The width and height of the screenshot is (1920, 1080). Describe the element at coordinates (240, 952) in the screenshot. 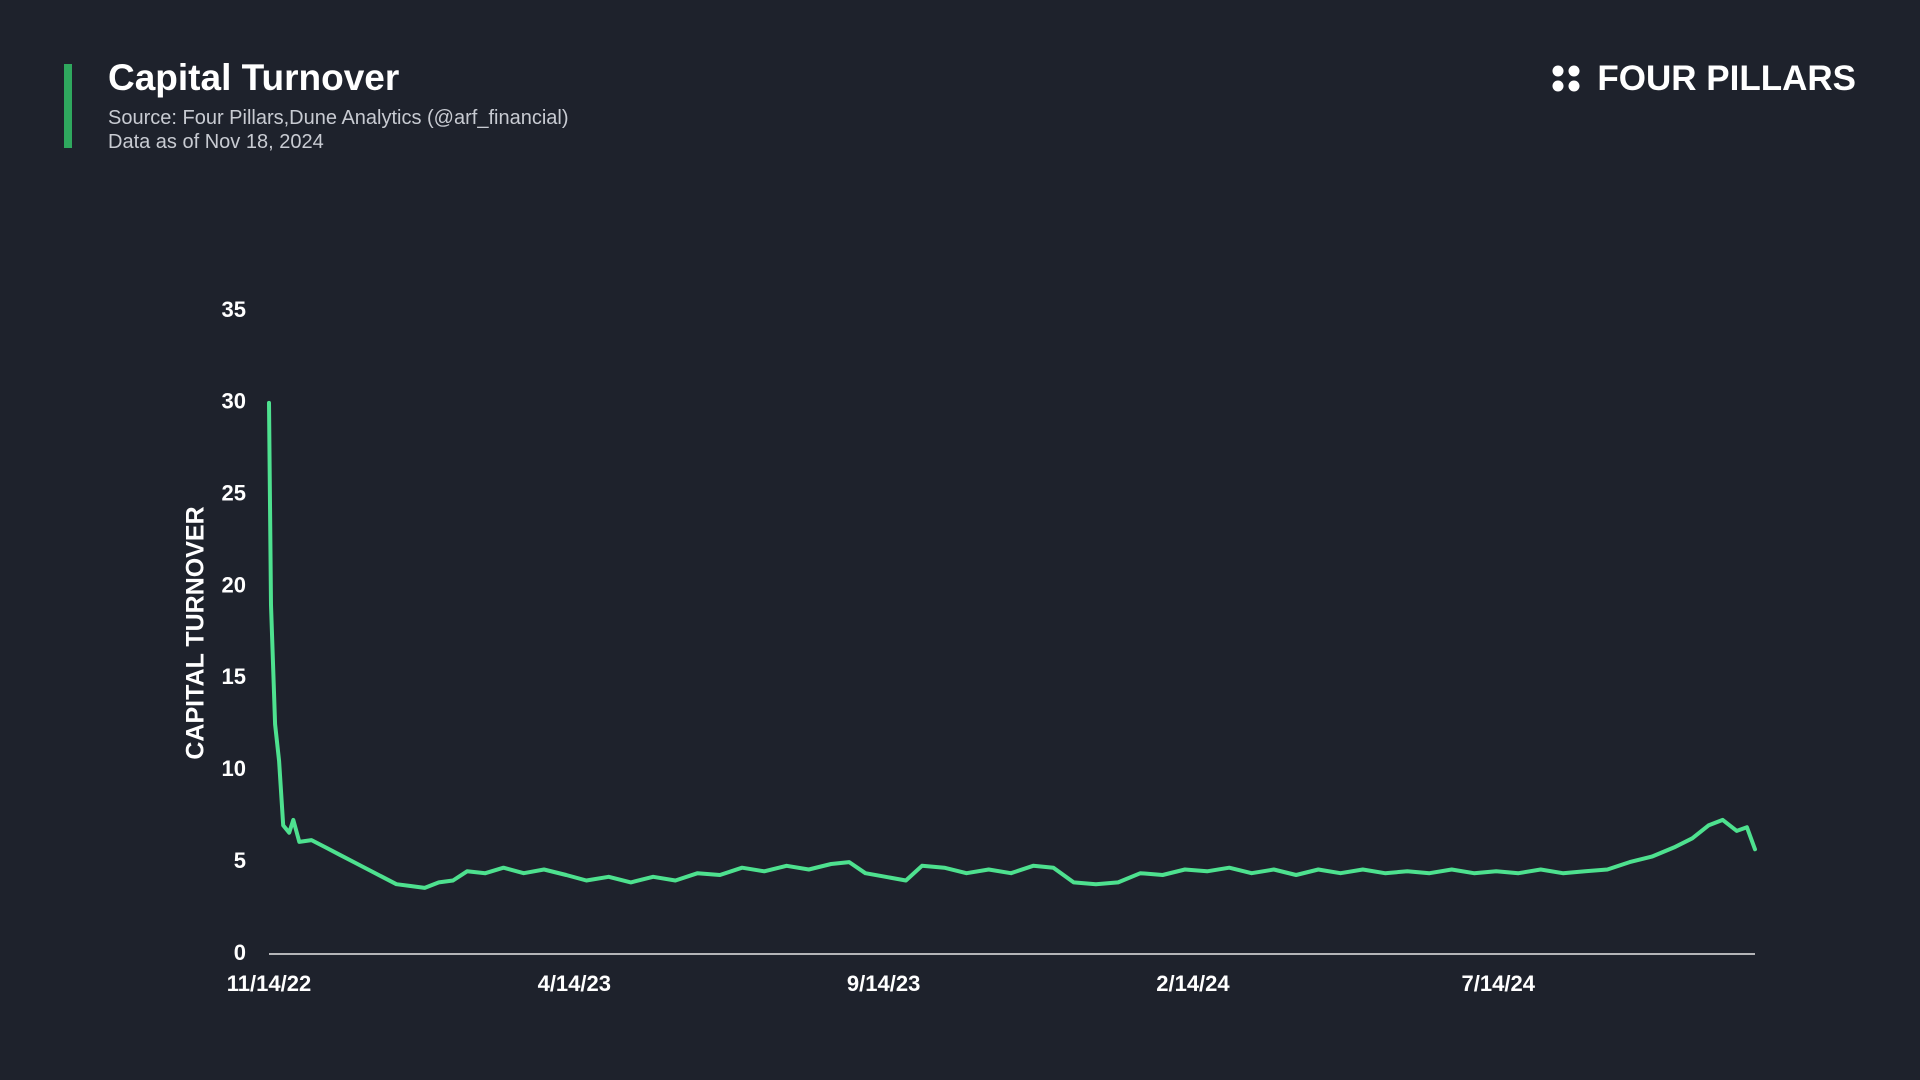

I see `y-tick-label: 0` at that location.